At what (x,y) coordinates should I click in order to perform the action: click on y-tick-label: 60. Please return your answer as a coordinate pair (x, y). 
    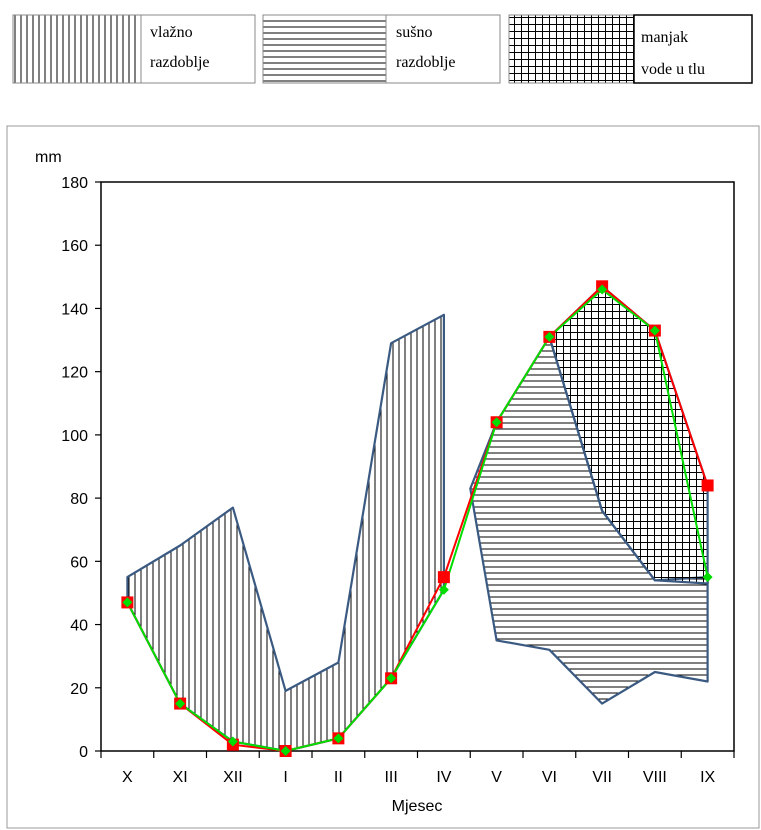
    Looking at the image, I should click on (79, 562).